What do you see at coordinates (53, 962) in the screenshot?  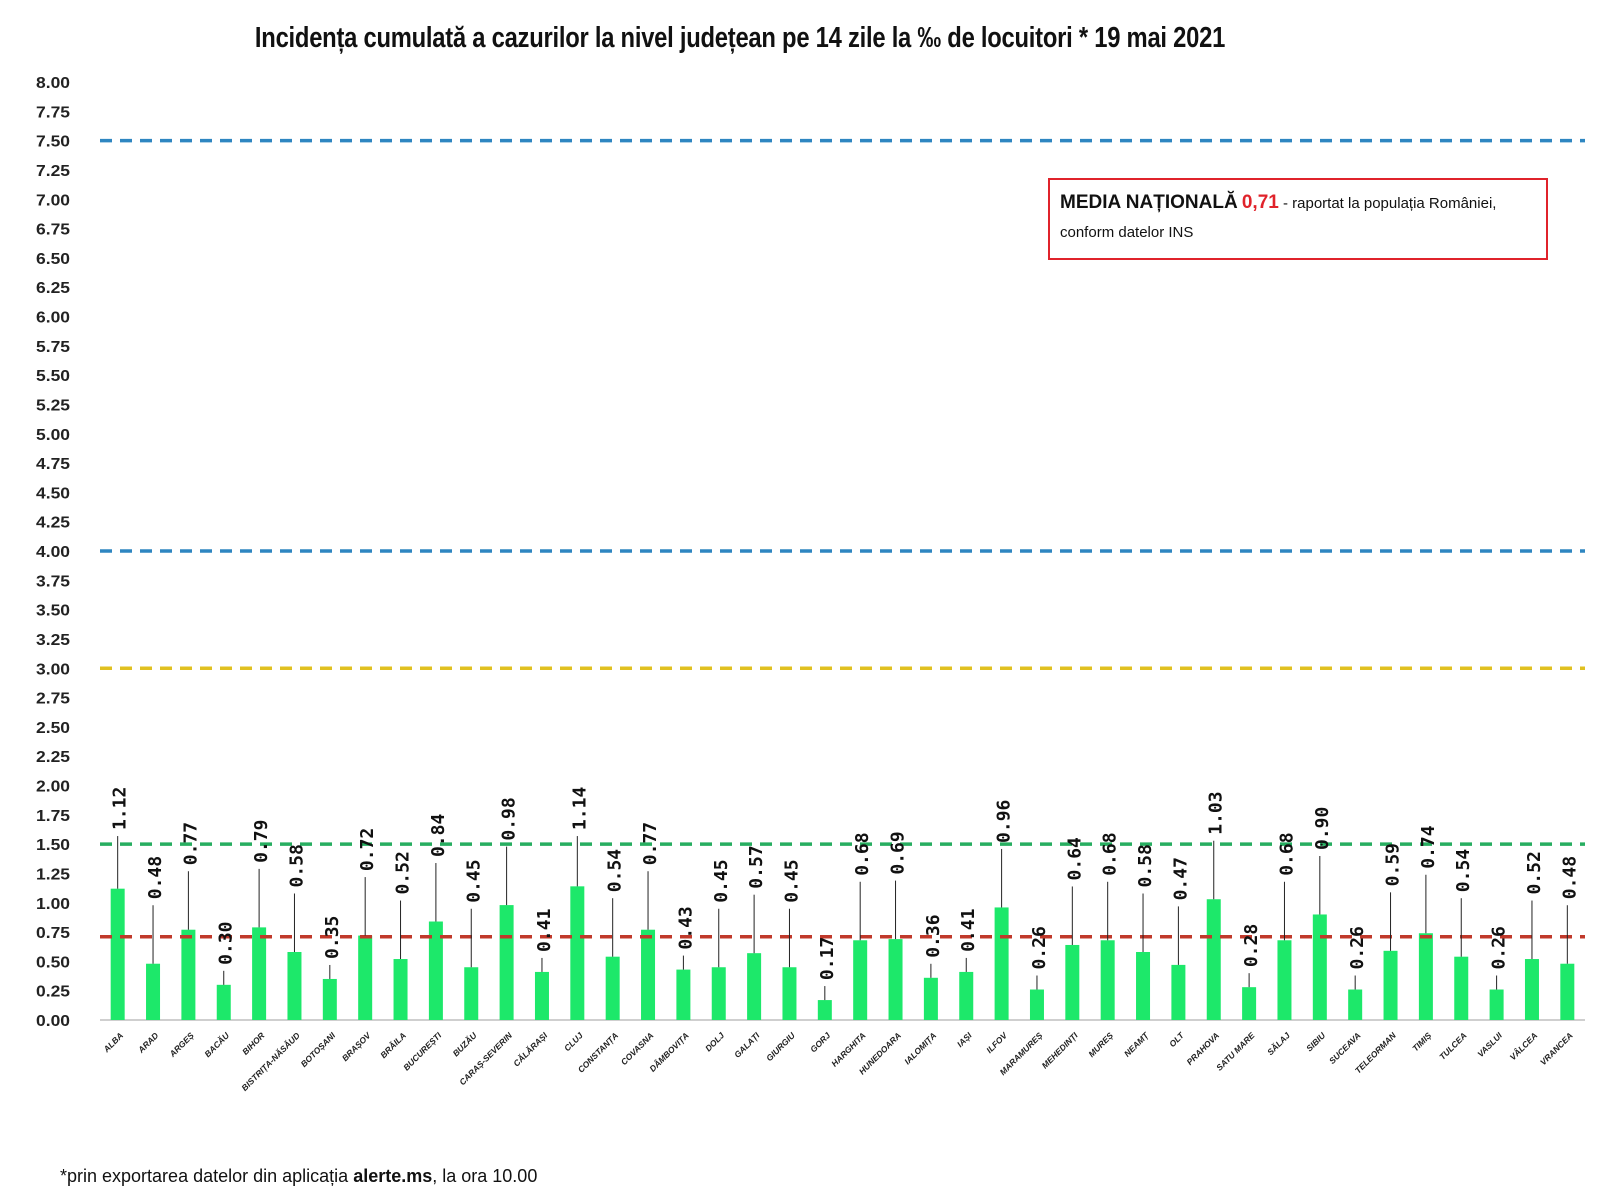 I see `y-tick-label: 0.50` at bounding box center [53, 962].